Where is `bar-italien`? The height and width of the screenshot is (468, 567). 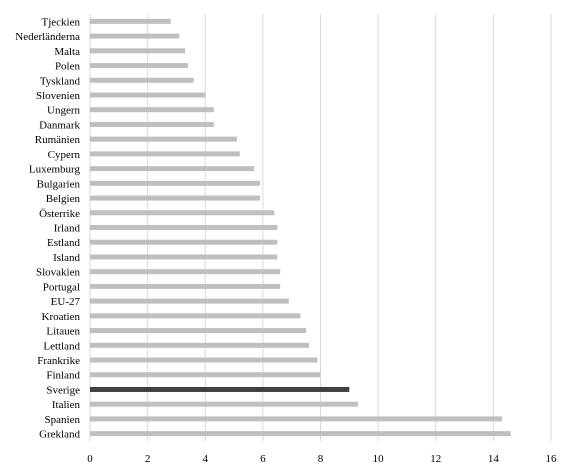
bar-italien is located at coordinates (224, 404).